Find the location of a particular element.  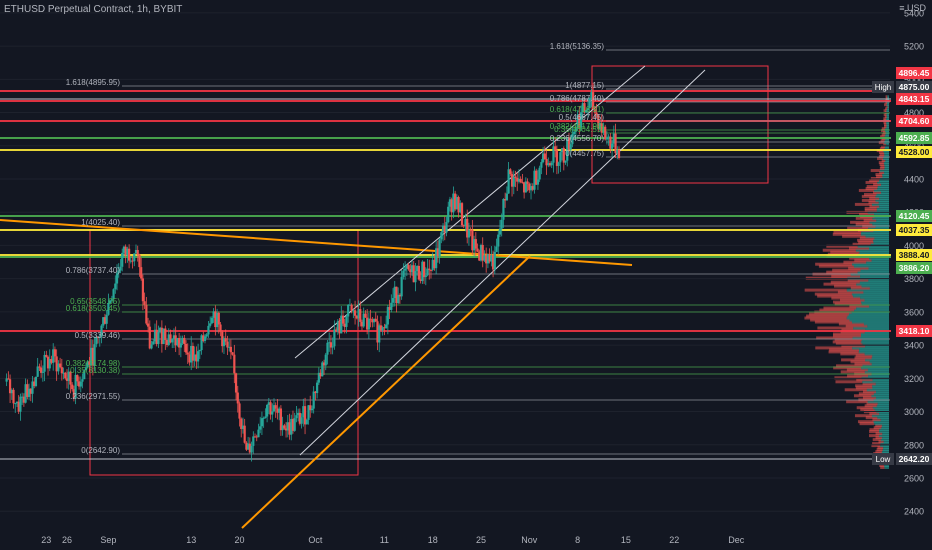

settings-icon: ≡ is located at coordinates (902, 8).